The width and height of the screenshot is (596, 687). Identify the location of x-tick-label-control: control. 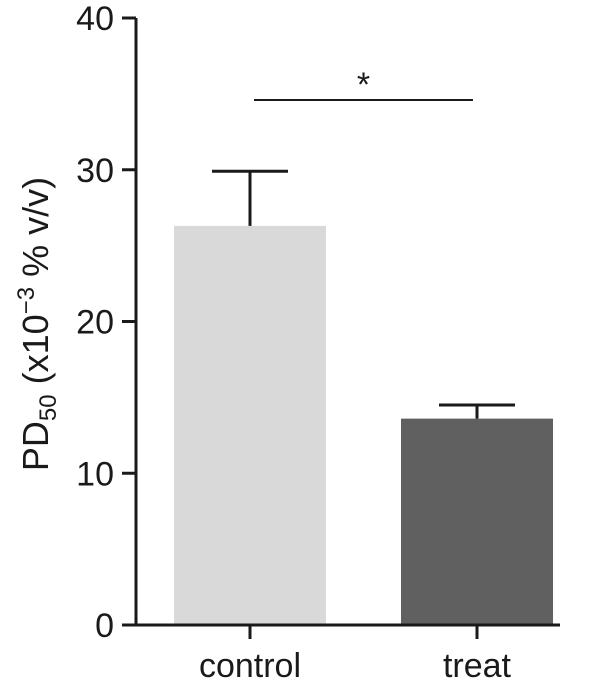
(250, 666).